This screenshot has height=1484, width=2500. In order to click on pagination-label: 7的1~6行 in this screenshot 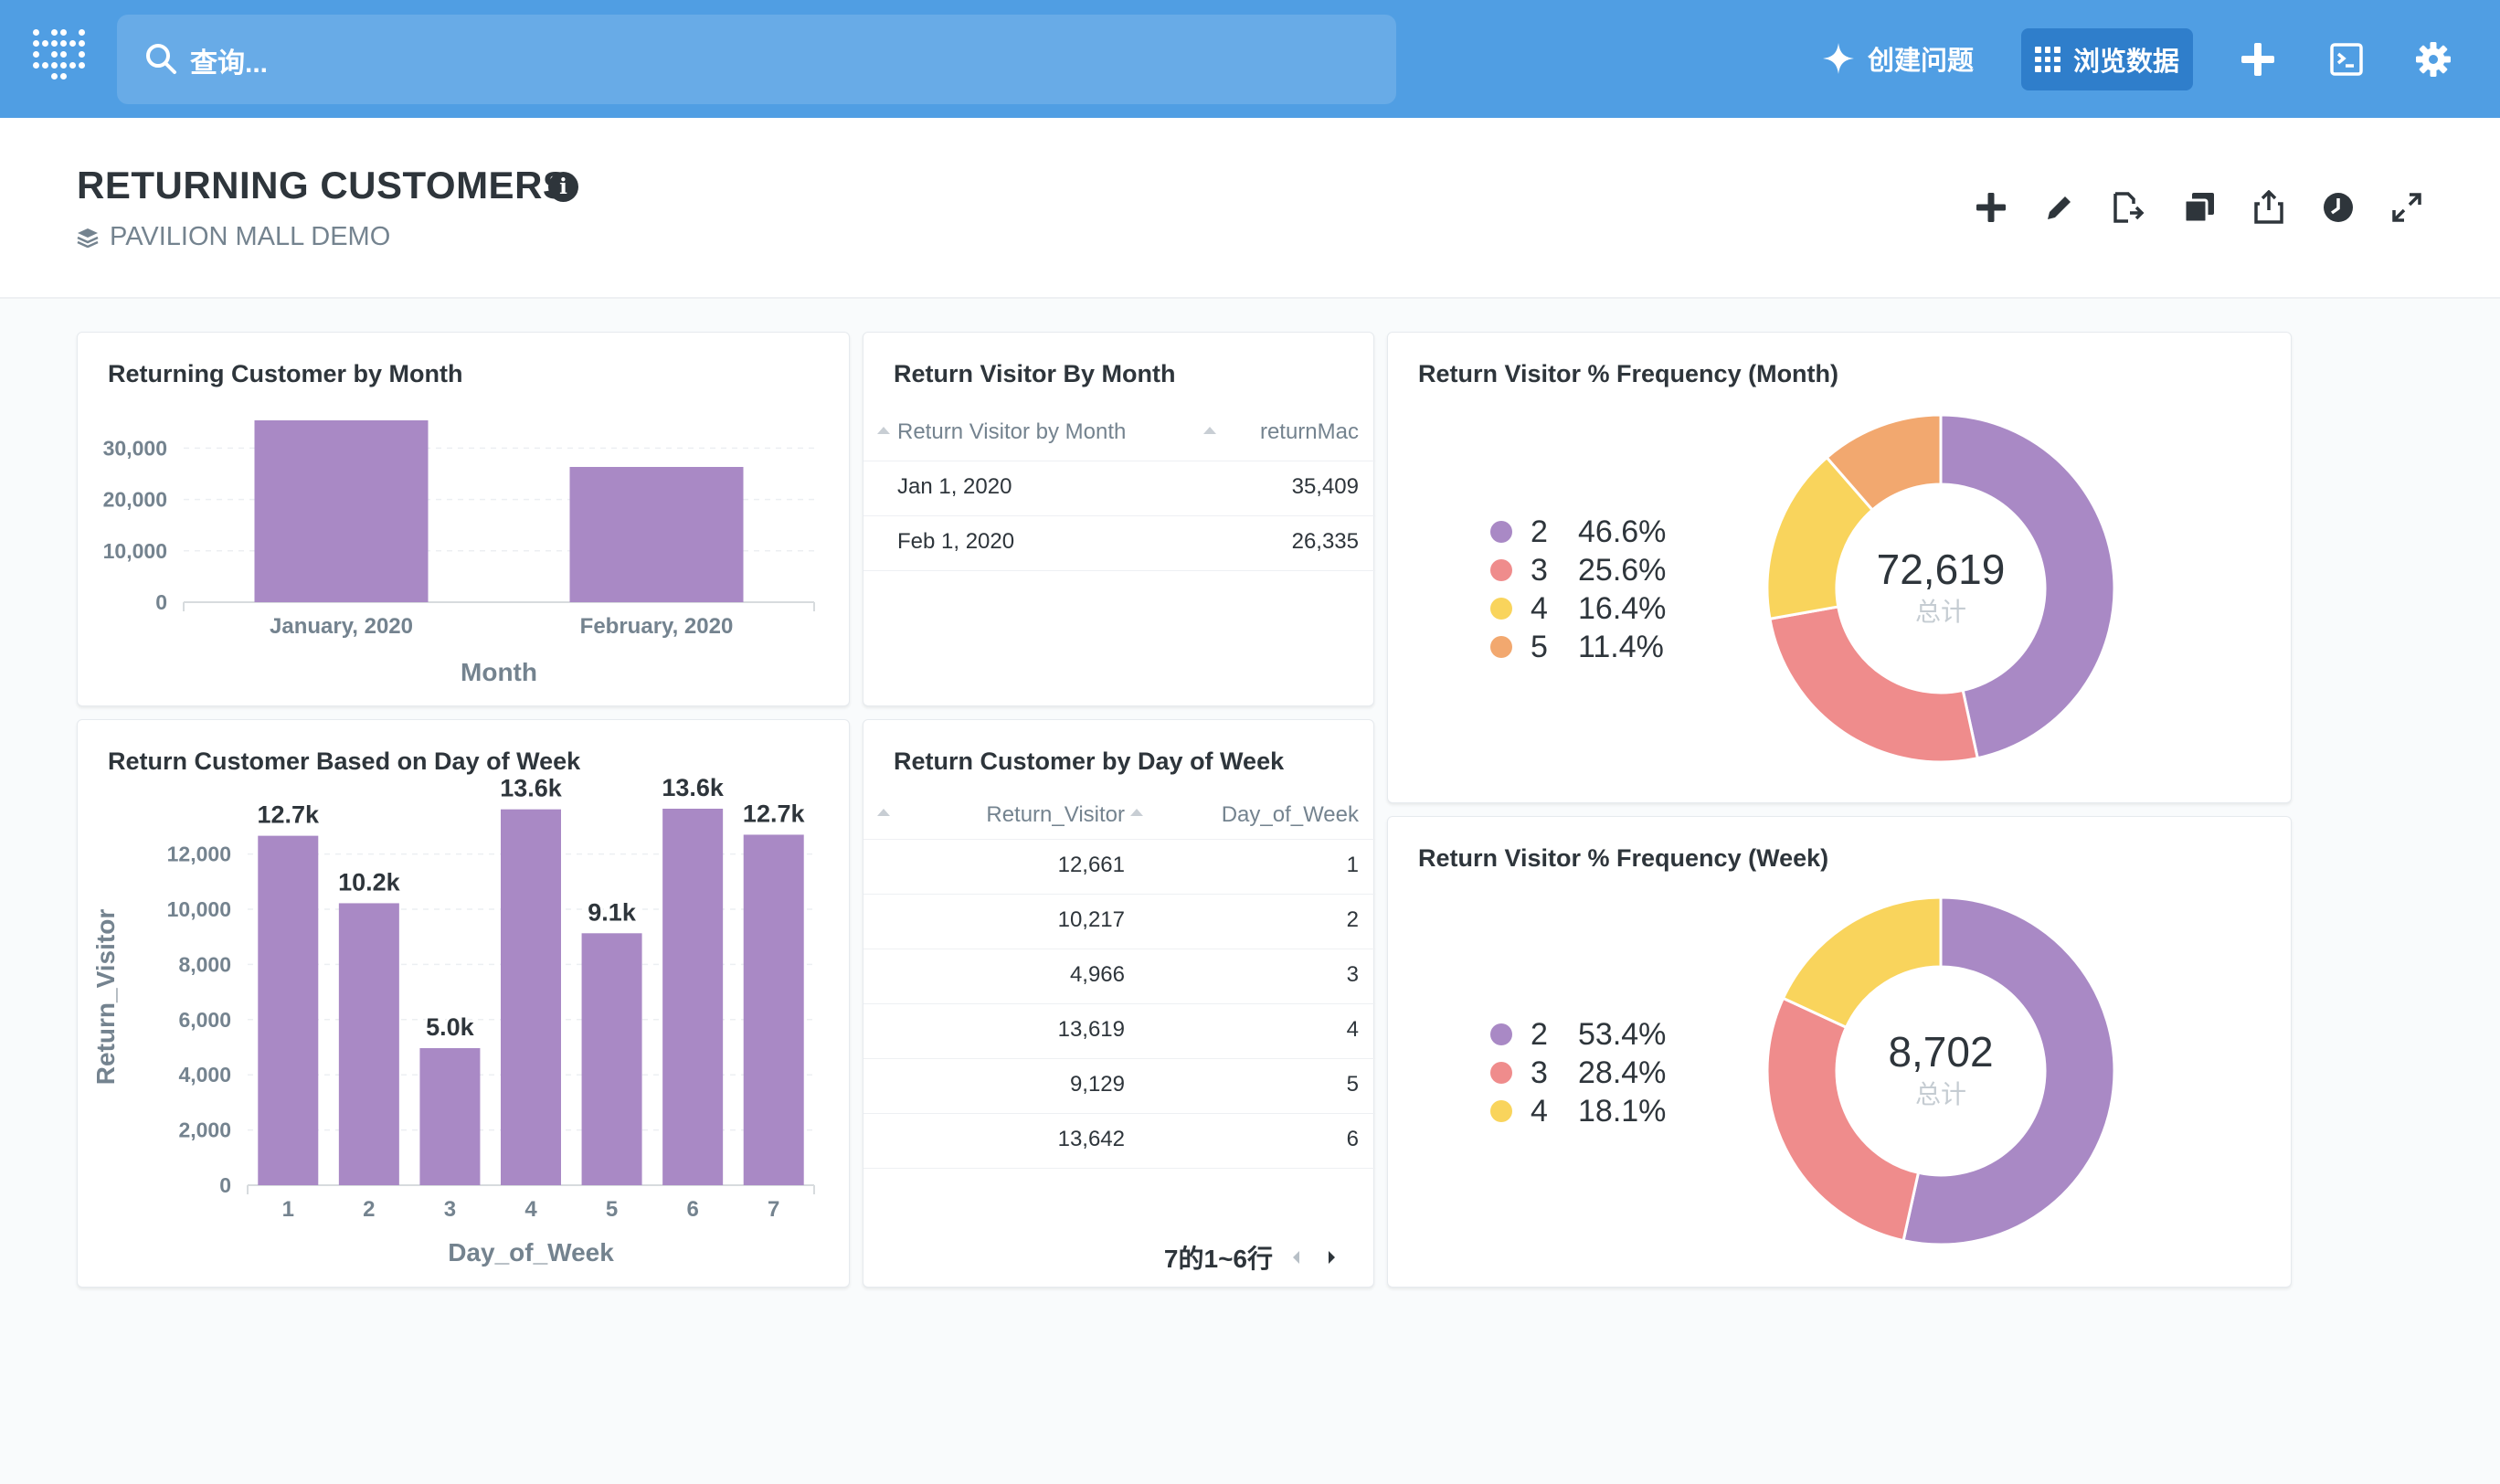, I will do `click(1218, 1259)`.